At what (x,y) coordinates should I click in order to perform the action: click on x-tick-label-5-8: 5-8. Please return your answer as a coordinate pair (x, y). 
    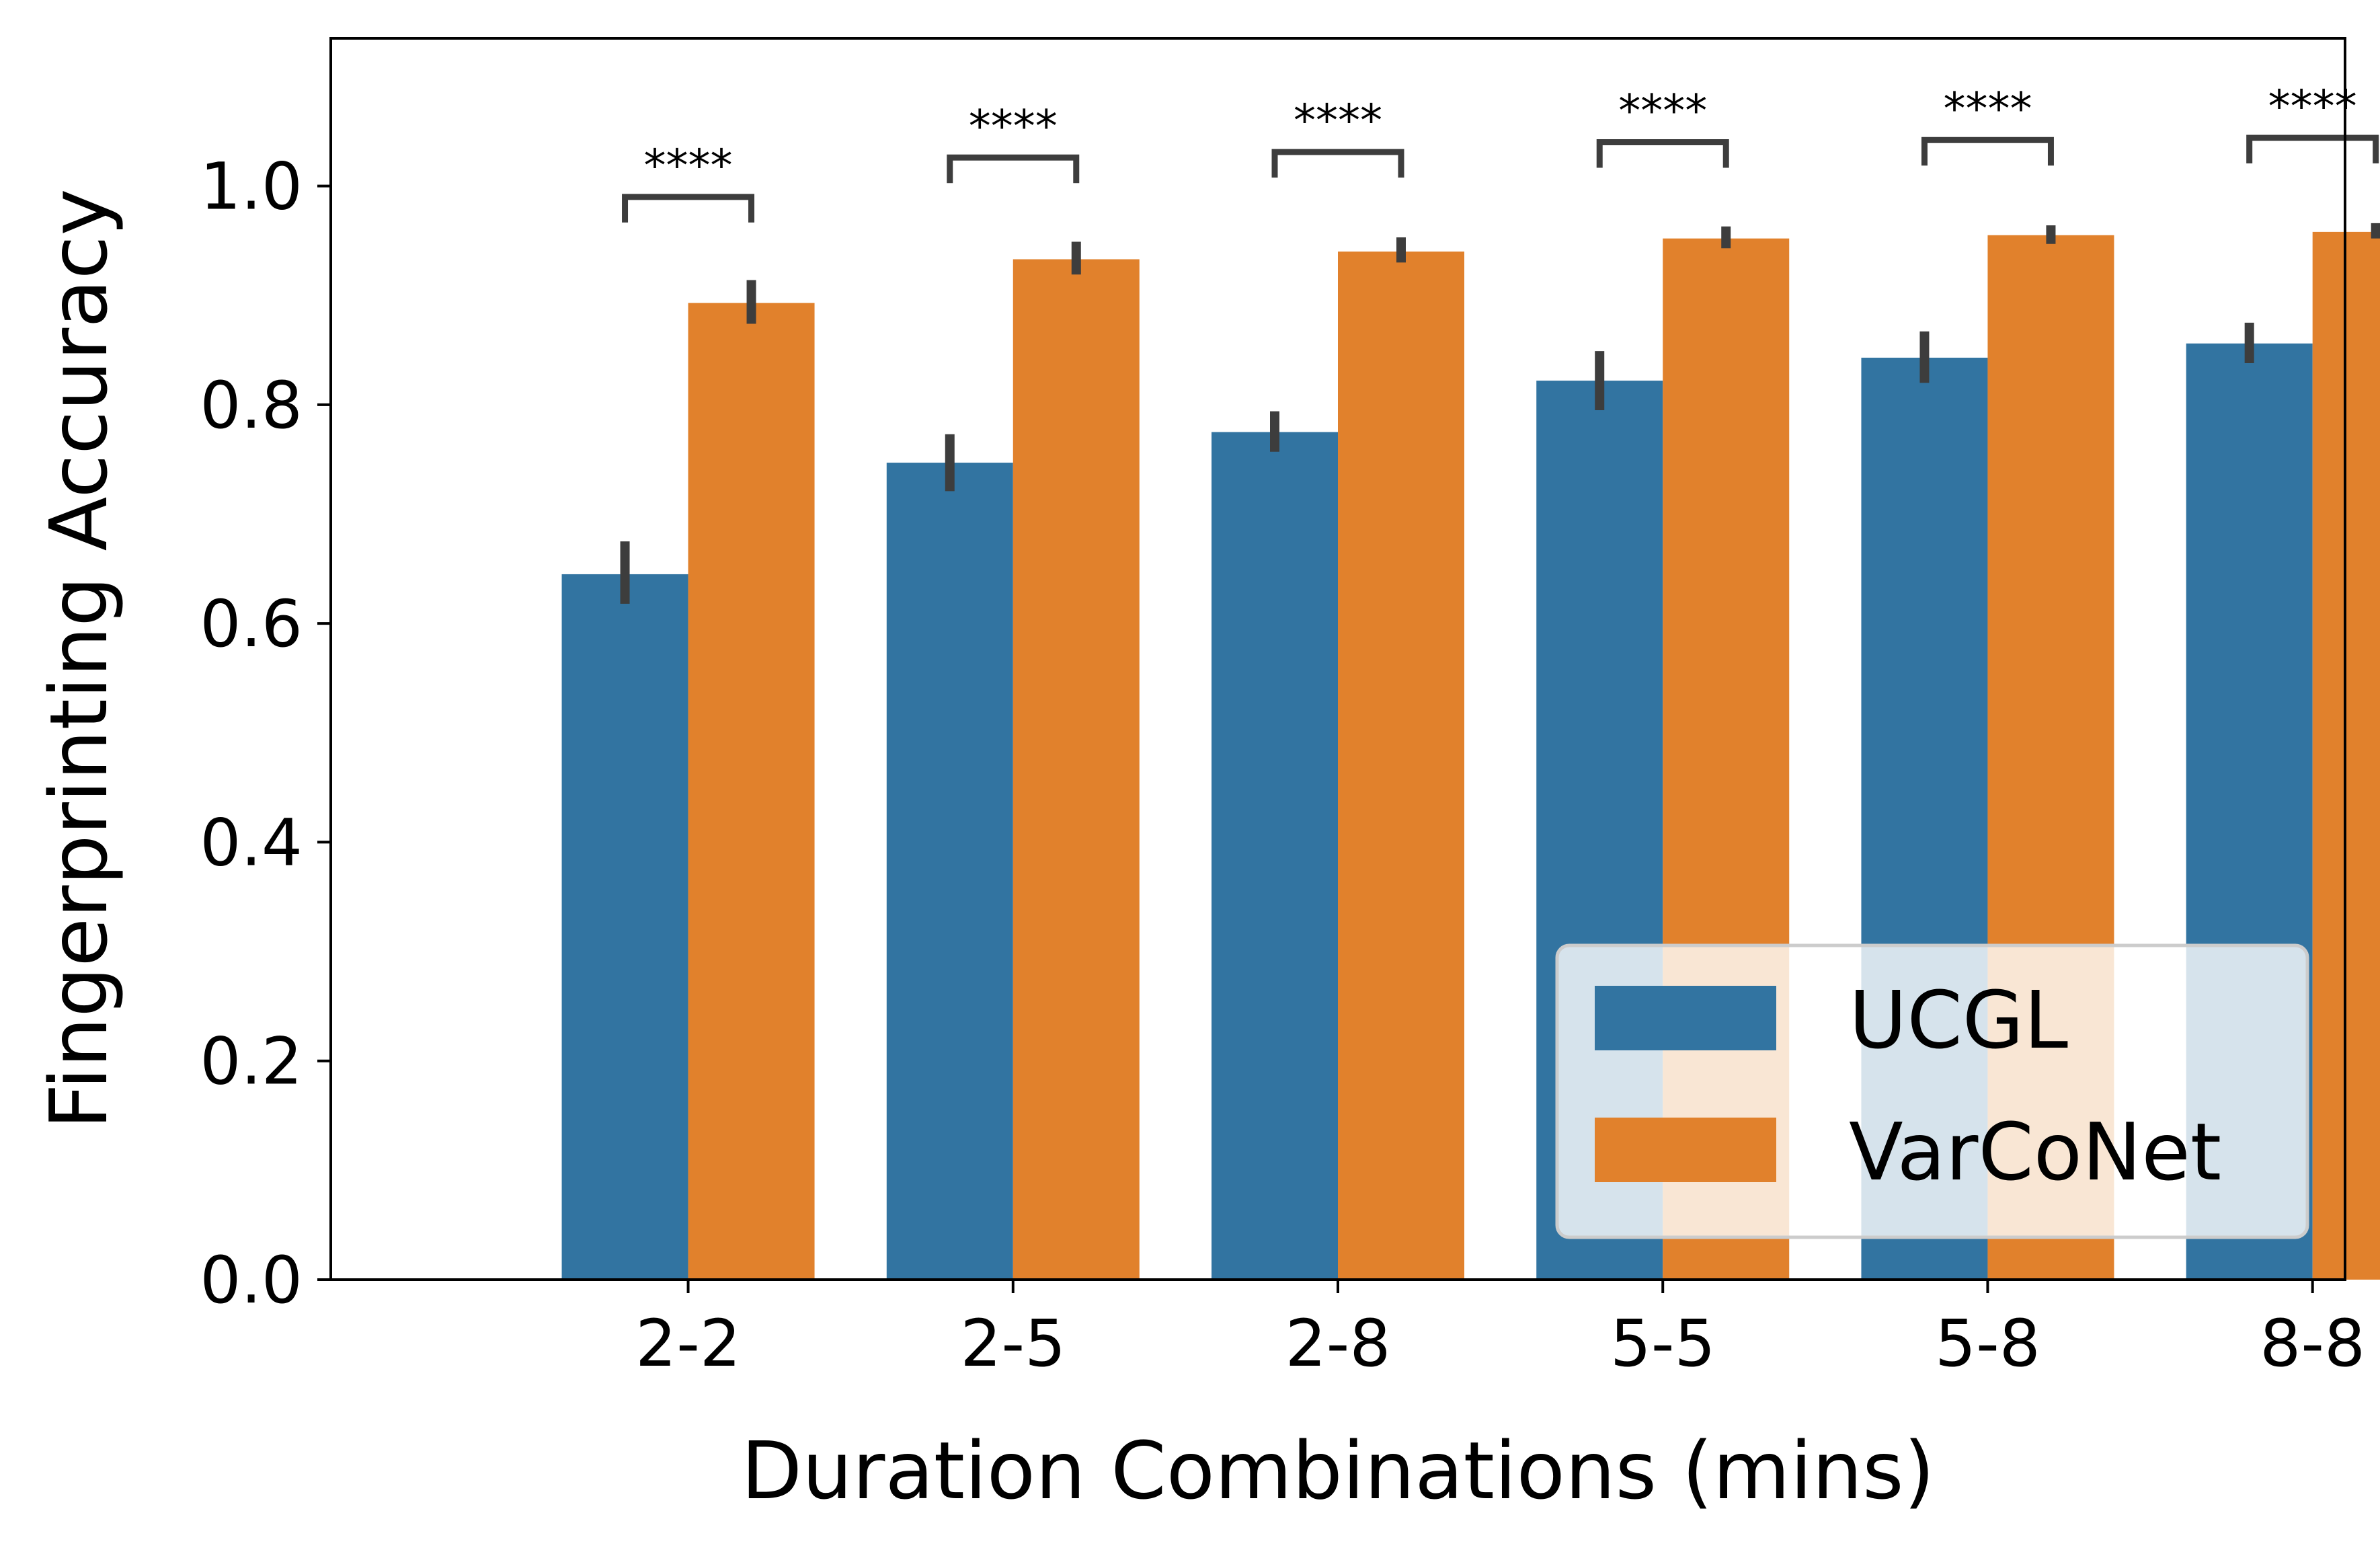
    Looking at the image, I should click on (1987, 1344).